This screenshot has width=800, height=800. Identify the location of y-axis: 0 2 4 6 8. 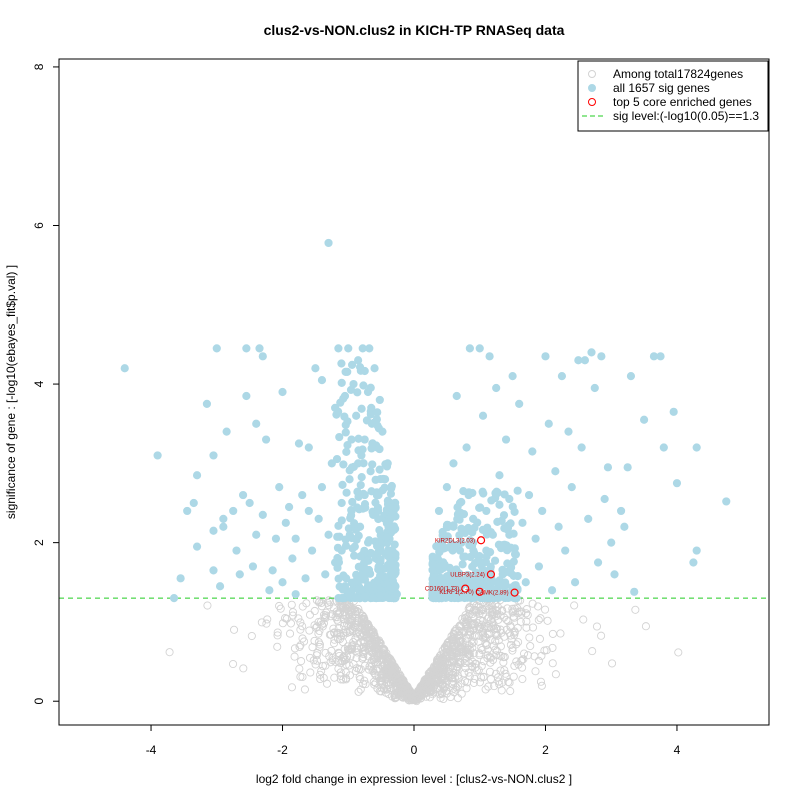
(45, 384).